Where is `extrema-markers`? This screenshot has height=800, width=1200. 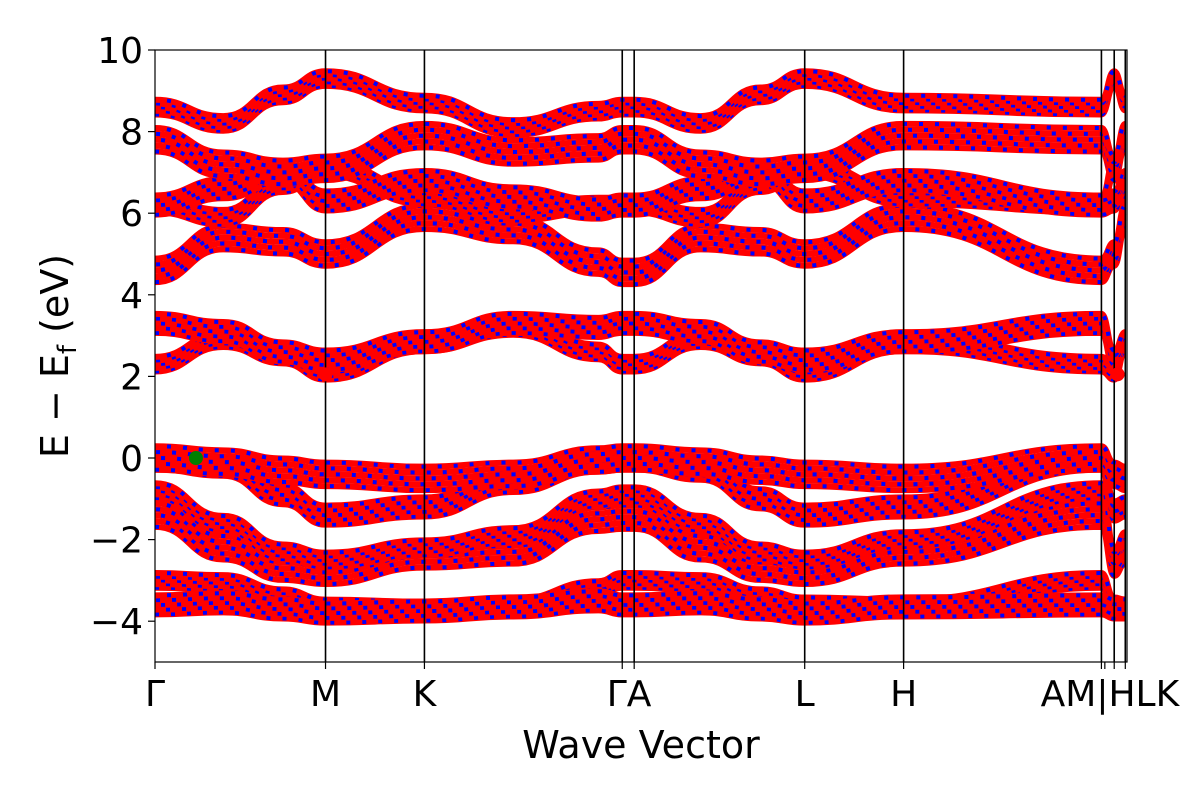 extrema-markers is located at coordinates (656, 416).